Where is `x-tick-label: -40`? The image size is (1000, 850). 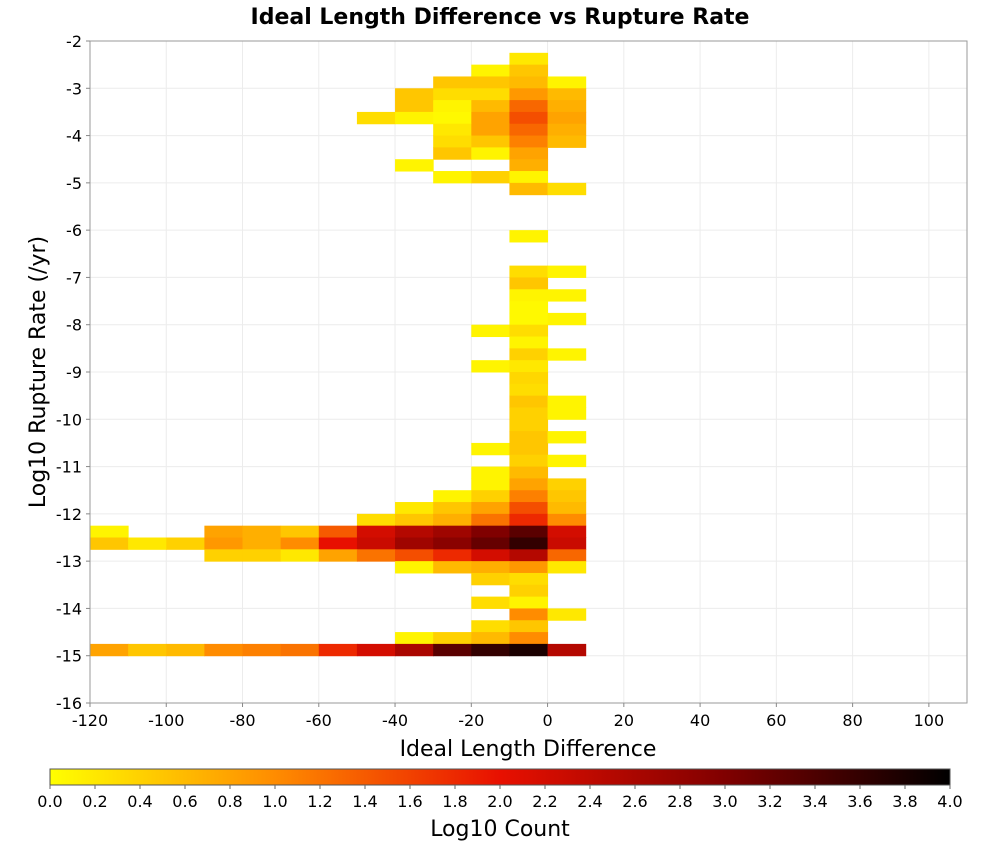 x-tick-label: -40 is located at coordinates (395, 720).